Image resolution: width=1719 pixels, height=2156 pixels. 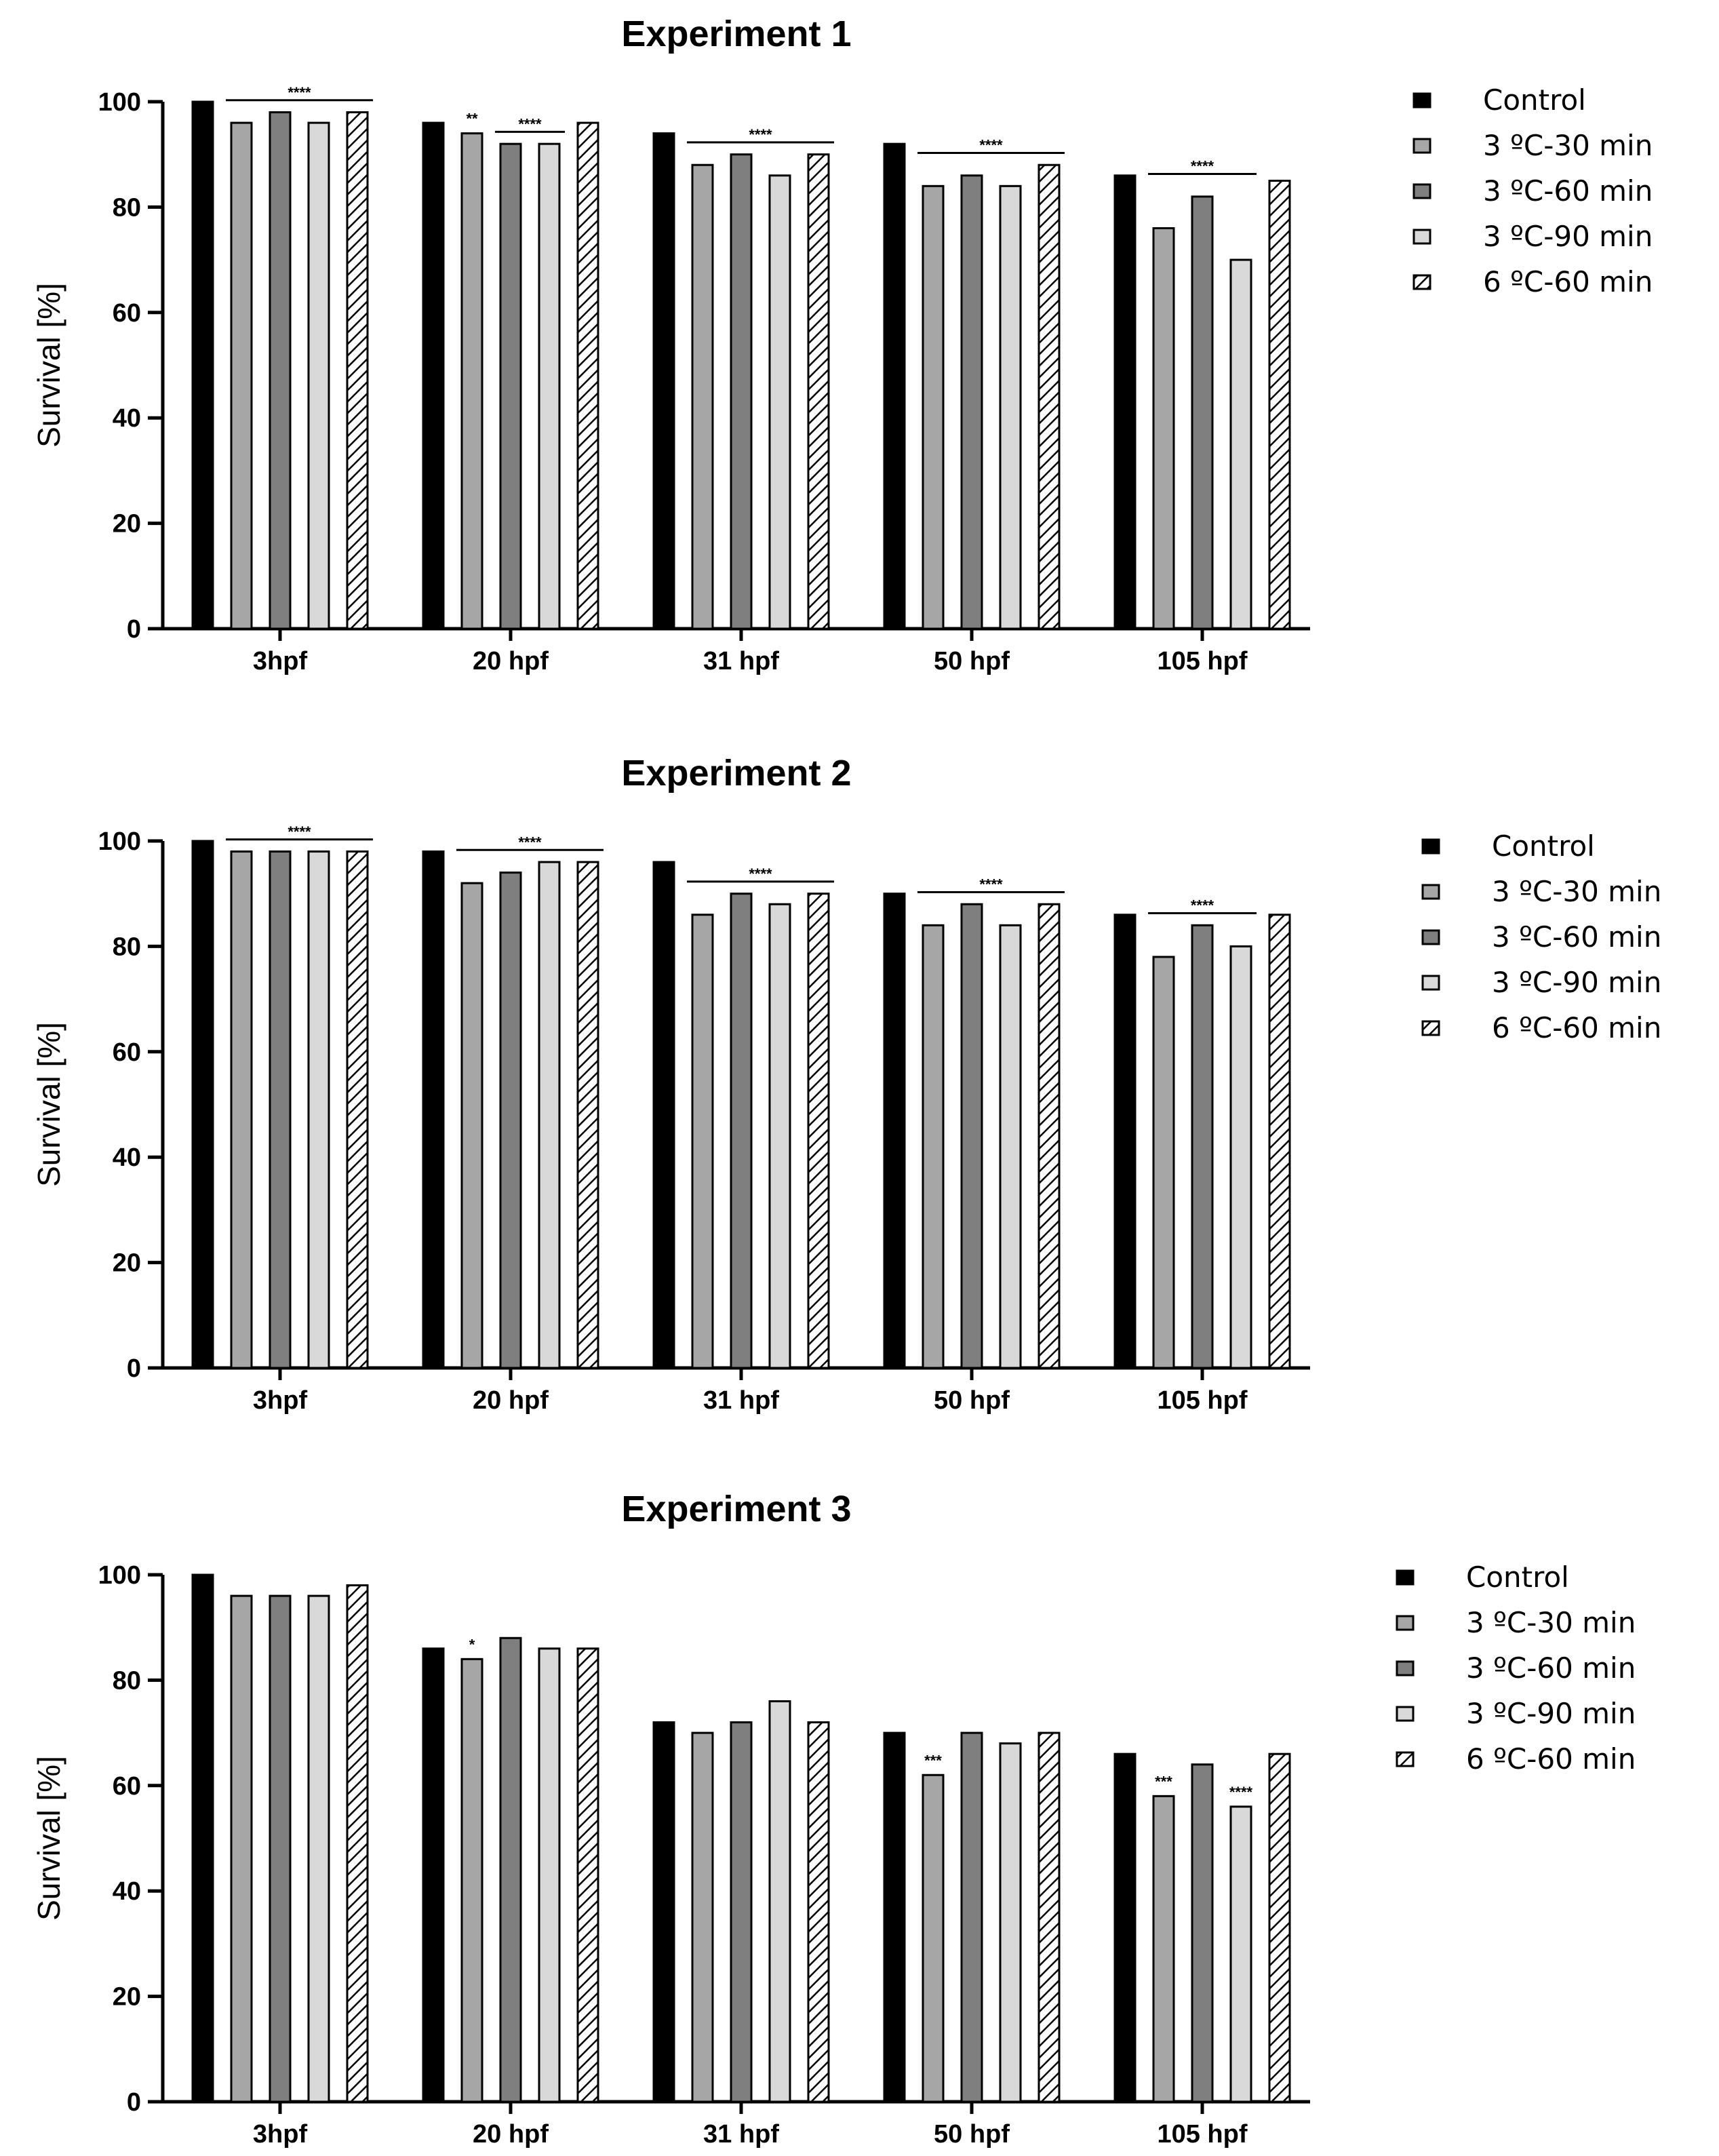 What do you see at coordinates (741, 661) in the screenshot?
I see `x-tick-label: 31 hpf` at bounding box center [741, 661].